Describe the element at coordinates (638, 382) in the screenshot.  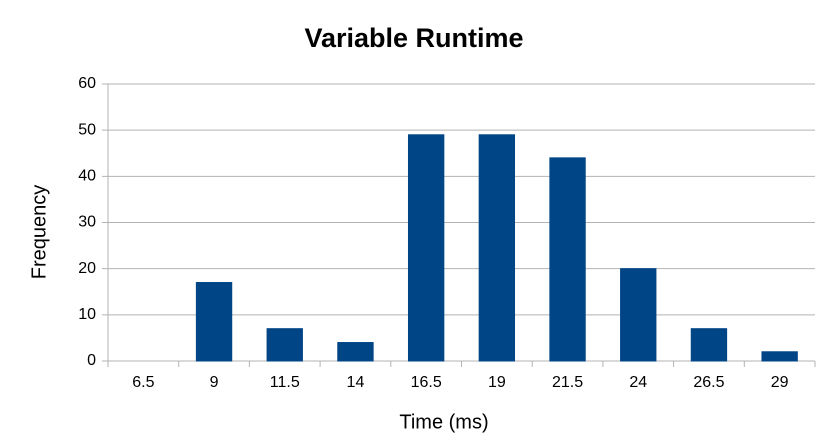
I see `x-tick-label: 24` at that location.